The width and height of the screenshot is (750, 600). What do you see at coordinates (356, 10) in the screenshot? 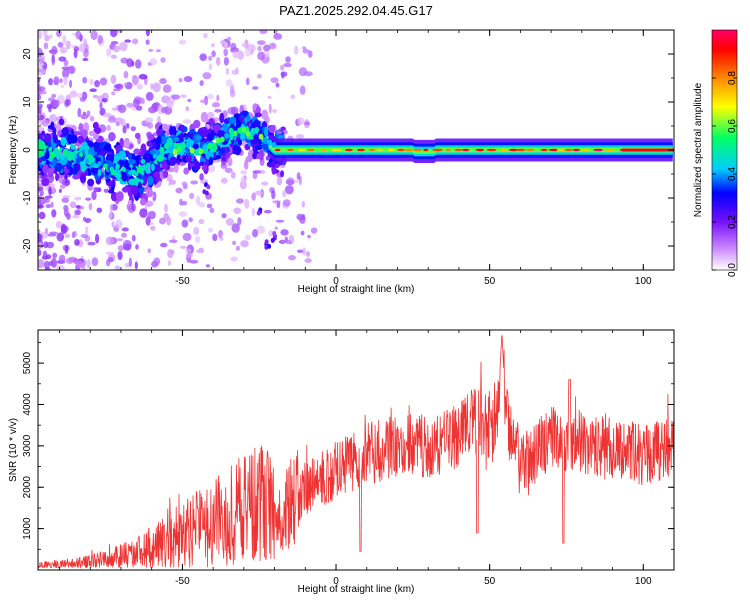
I see `chart-title: PAZ1.2025.292.04.45.G17` at bounding box center [356, 10].